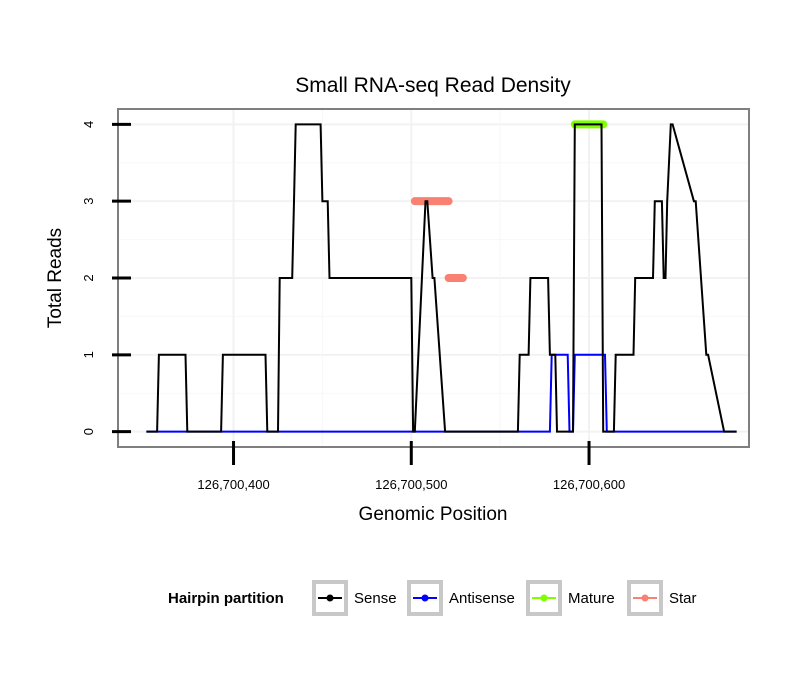 The image size is (810, 690). What do you see at coordinates (55, 278) in the screenshot?
I see `y-axis-title: Total Reads` at bounding box center [55, 278].